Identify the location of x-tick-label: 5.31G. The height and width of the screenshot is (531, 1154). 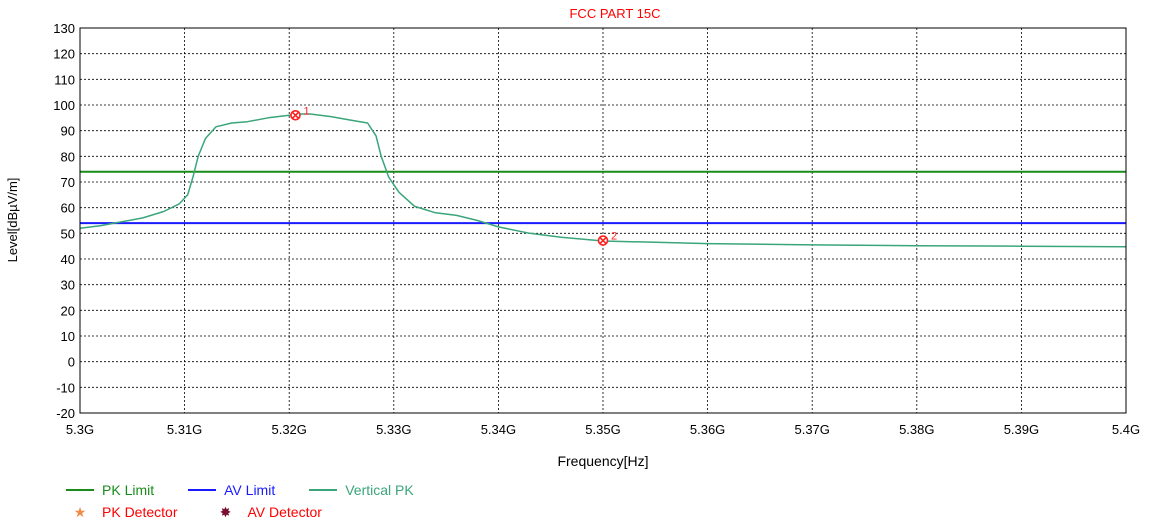
(184, 429).